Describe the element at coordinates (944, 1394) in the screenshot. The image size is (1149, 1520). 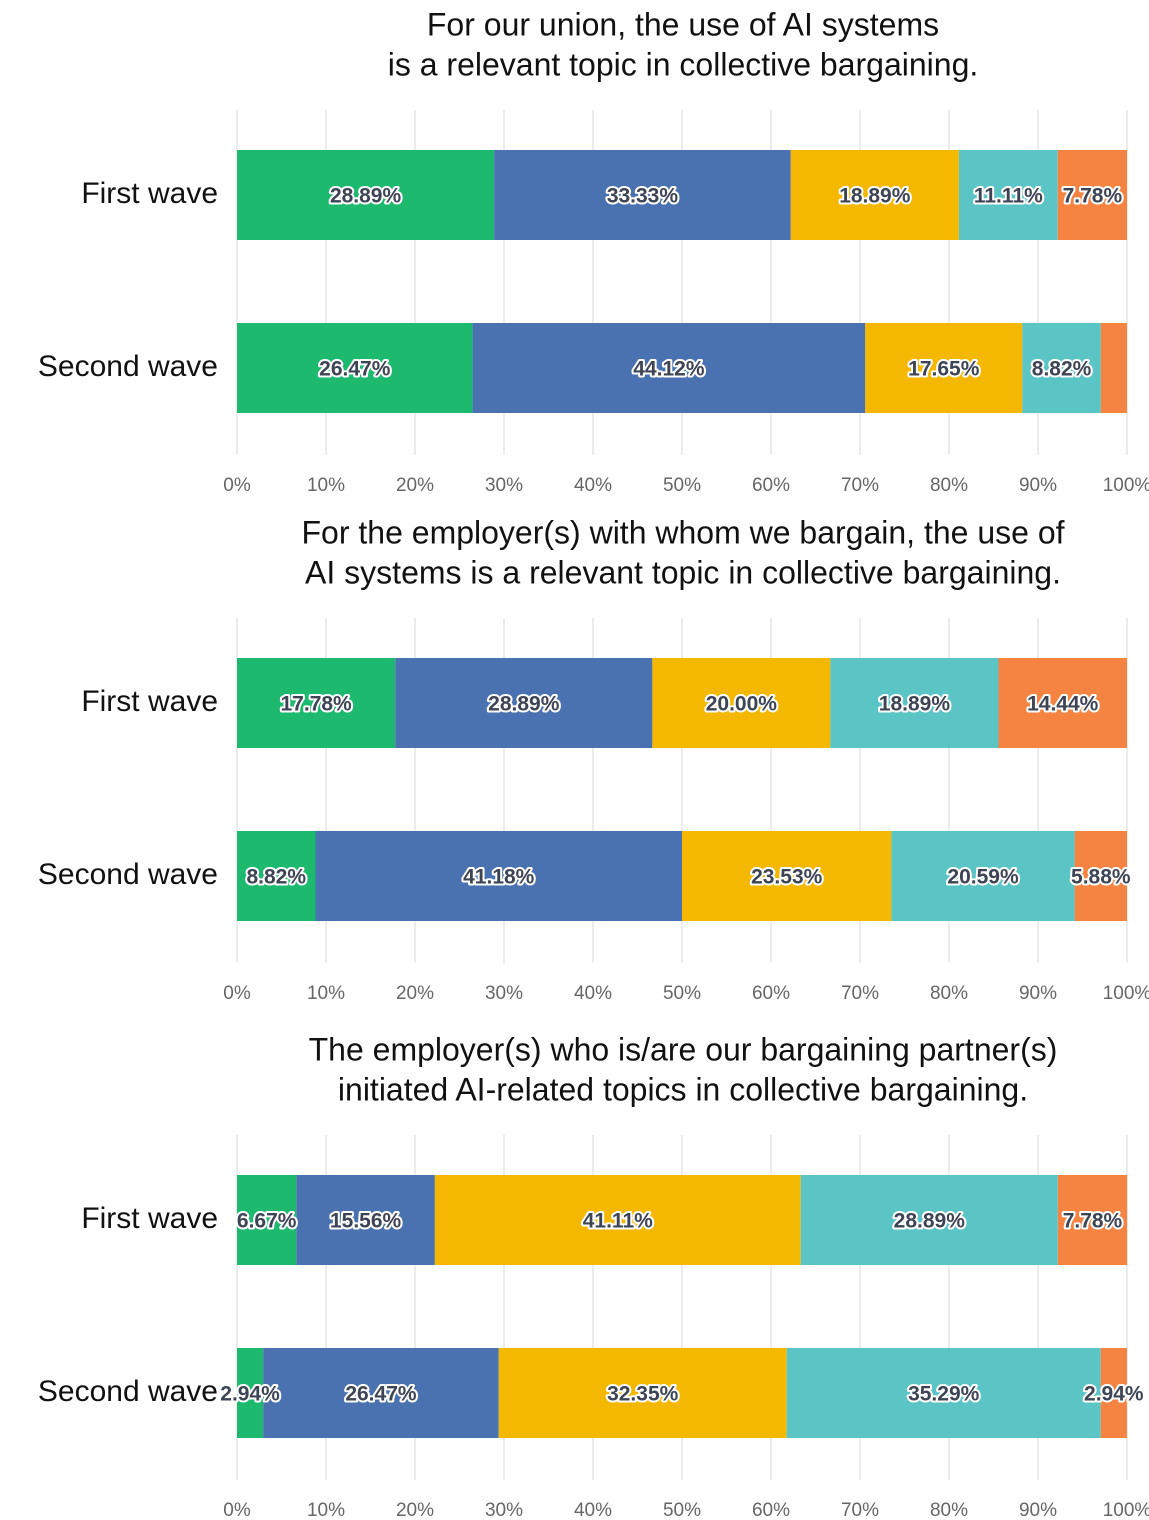
I see `data-label: 35.29%` at that location.